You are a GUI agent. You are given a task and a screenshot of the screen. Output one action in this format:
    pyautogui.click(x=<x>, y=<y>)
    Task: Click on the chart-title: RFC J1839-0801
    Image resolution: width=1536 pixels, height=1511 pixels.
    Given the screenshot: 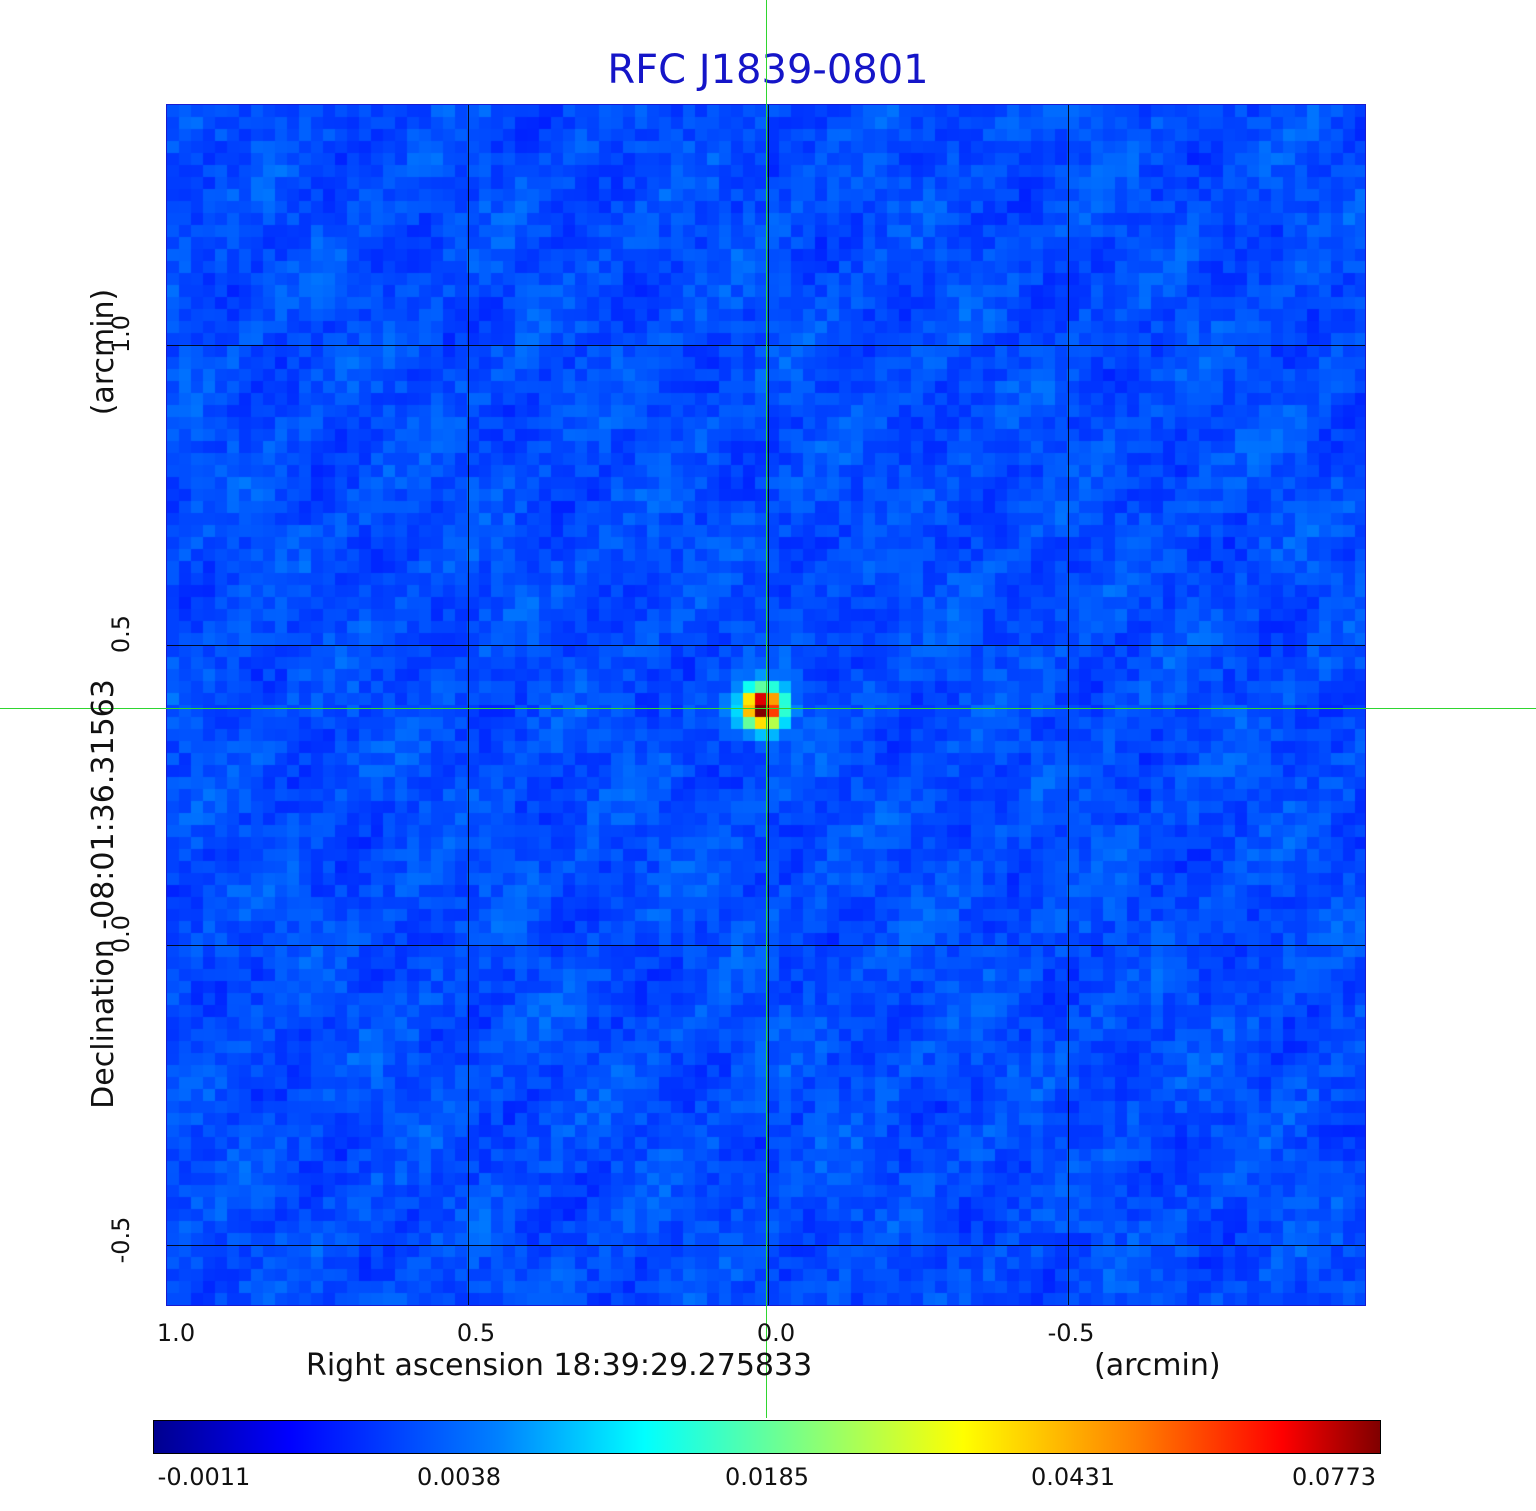 What is the action you would take?
    pyautogui.click(x=768, y=70)
    